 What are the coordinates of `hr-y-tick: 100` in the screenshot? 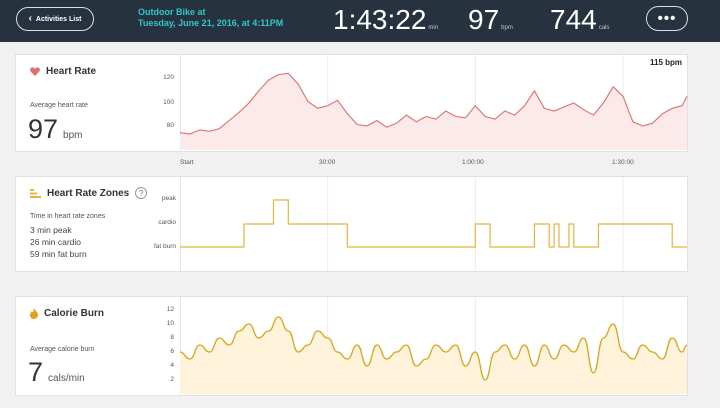 It's located at (168, 102).